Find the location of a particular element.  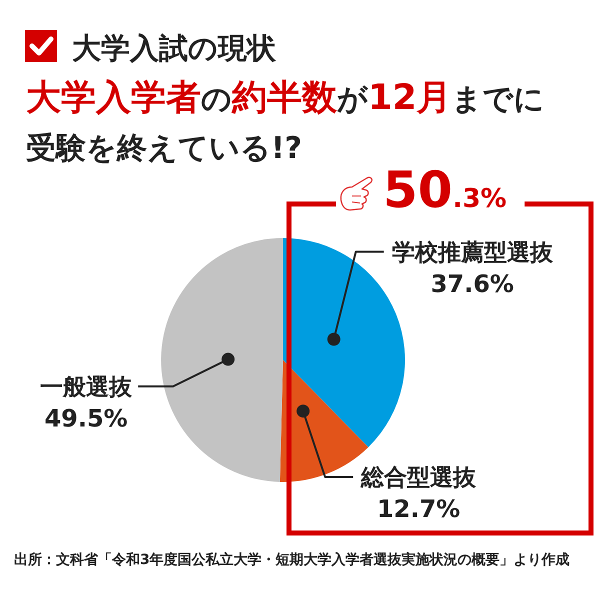

text: 出所：文科省「令和3年度国公私立大学・短期大学入学者選抜実施状況の概要」より作成 is located at coordinates (292, 560).